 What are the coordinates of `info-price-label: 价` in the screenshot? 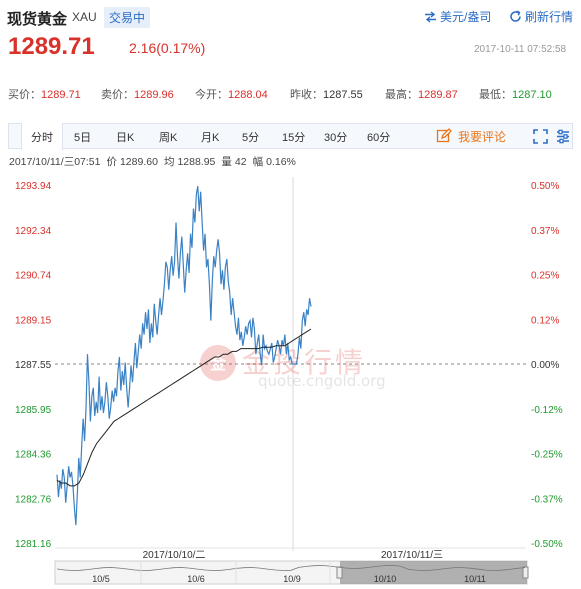 It's located at (111, 162).